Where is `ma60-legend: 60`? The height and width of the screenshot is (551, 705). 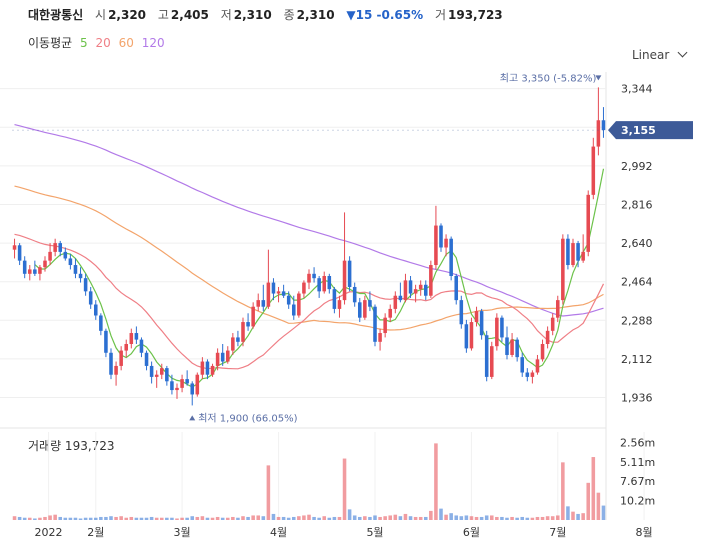 ma60-legend: 60 is located at coordinates (126, 43).